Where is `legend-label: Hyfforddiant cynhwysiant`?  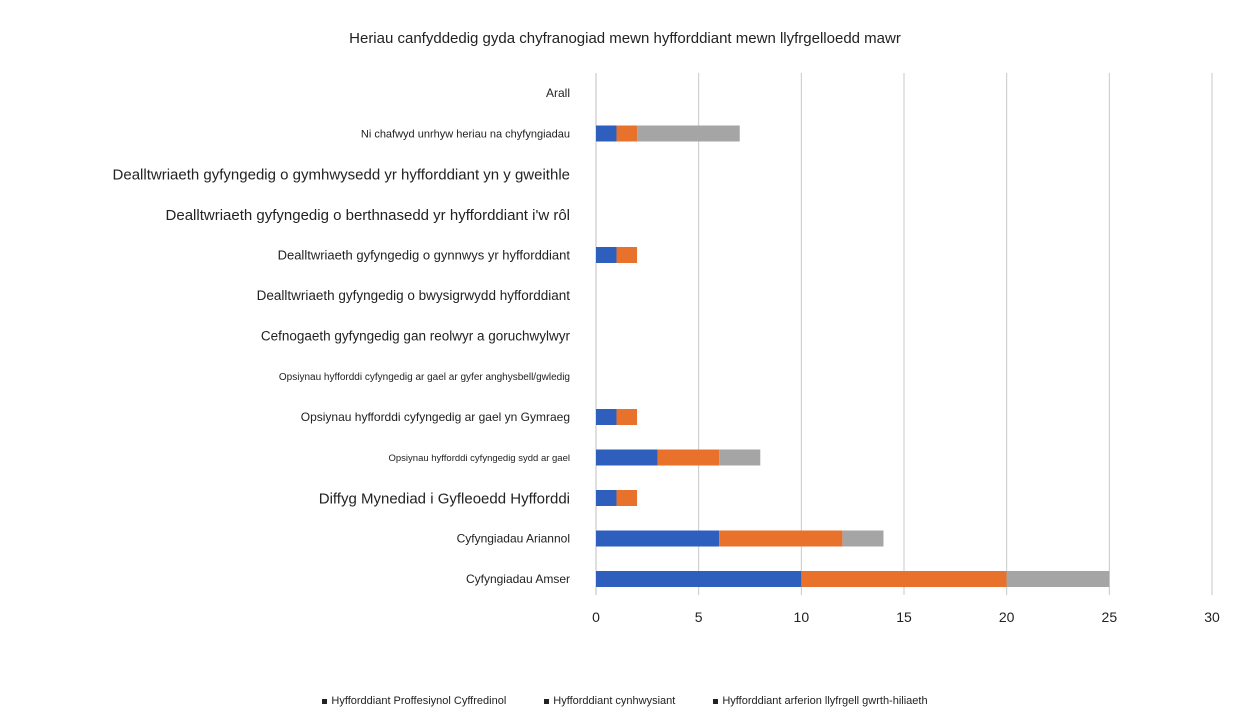
legend-label: Hyfforddiant cynhwysiant is located at coordinates (614, 701).